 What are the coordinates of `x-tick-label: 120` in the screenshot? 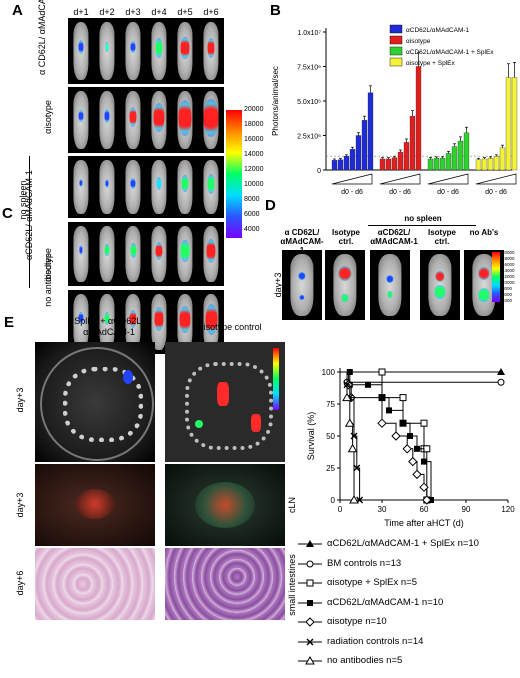 It's located at (508, 509).